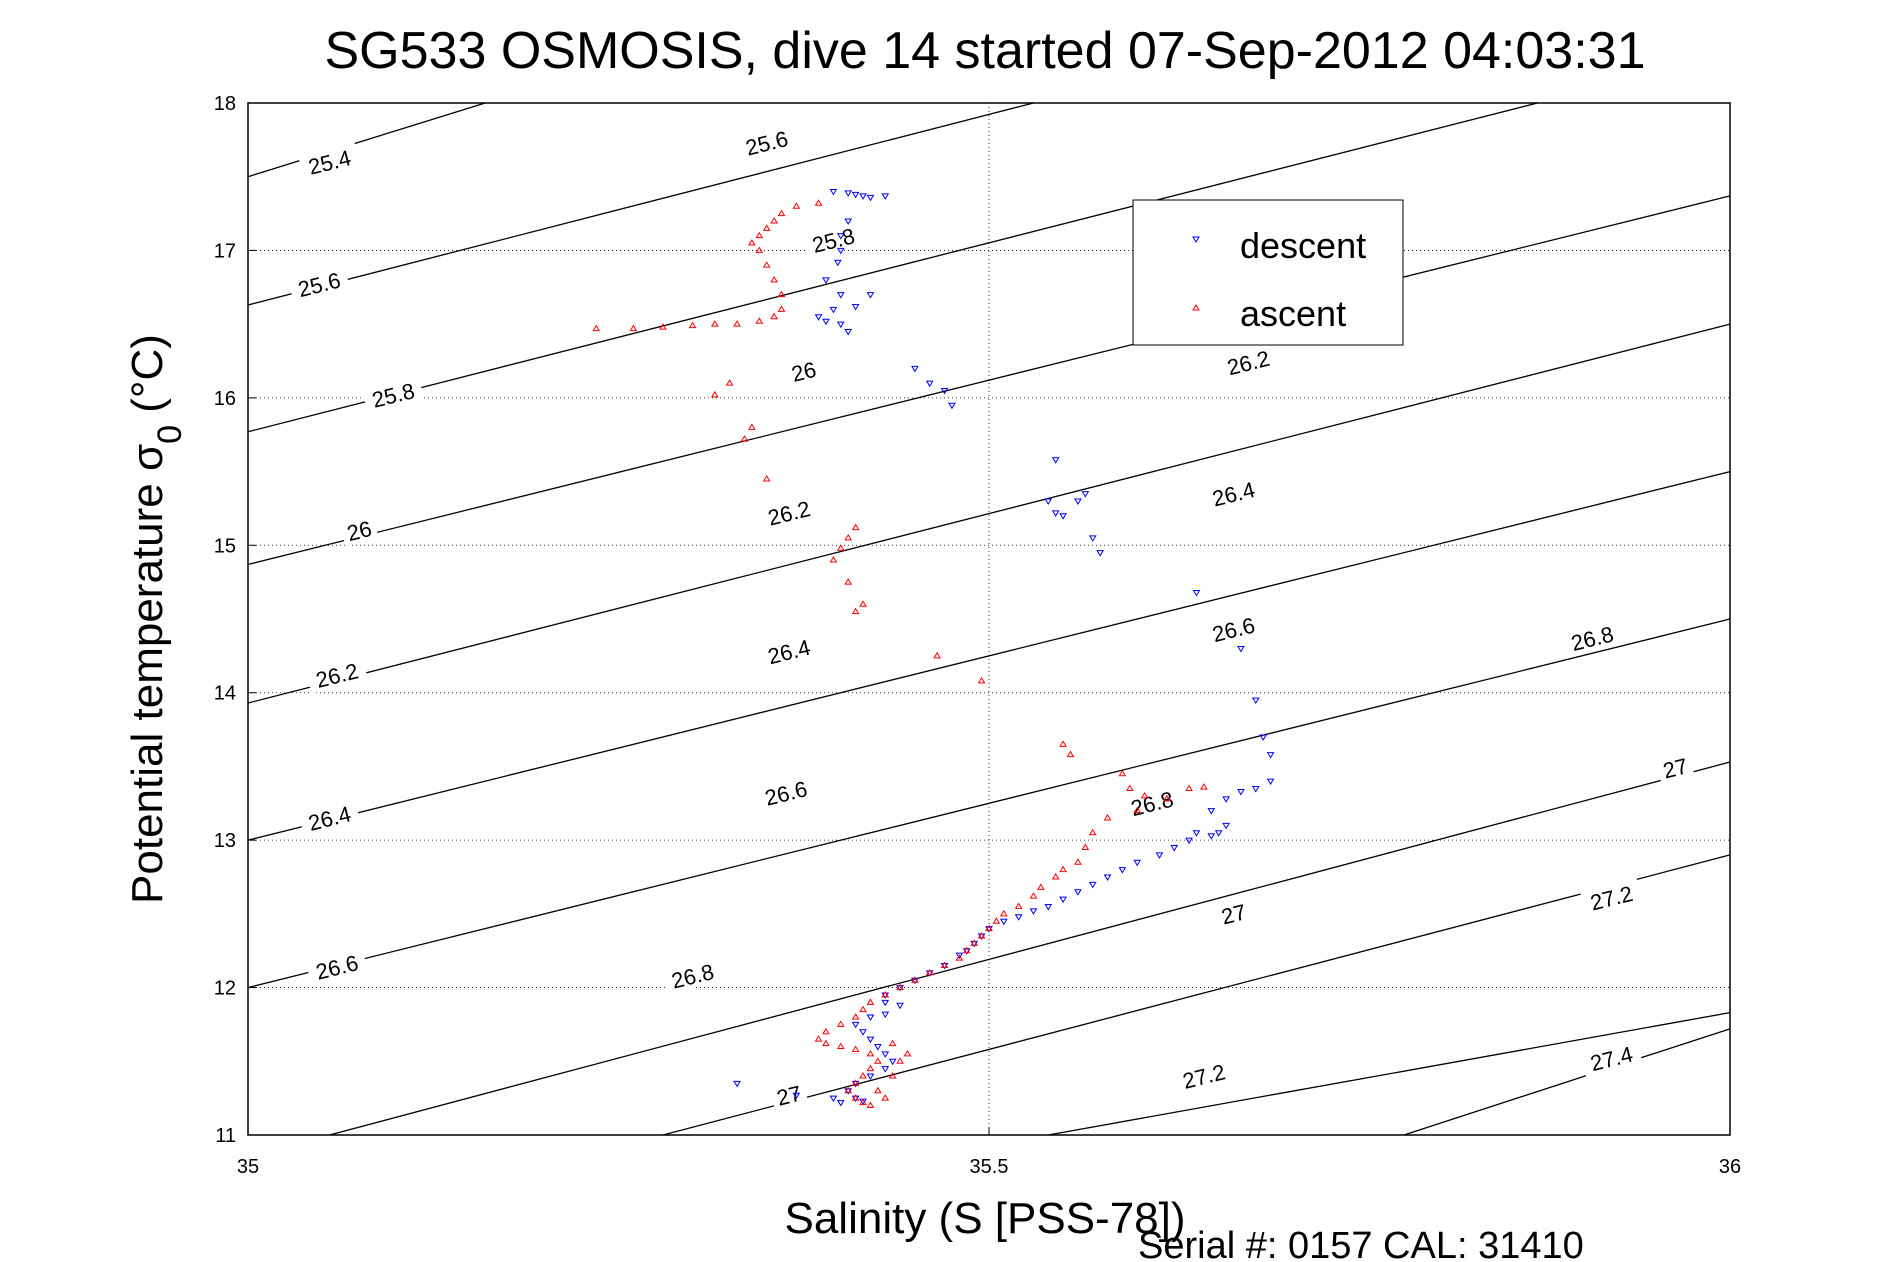 The height and width of the screenshot is (1262, 1891). What do you see at coordinates (984, 1218) in the screenshot?
I see `x-axis-label: Salinity (S [PSS-78])` at bounding box center [984, 1218].